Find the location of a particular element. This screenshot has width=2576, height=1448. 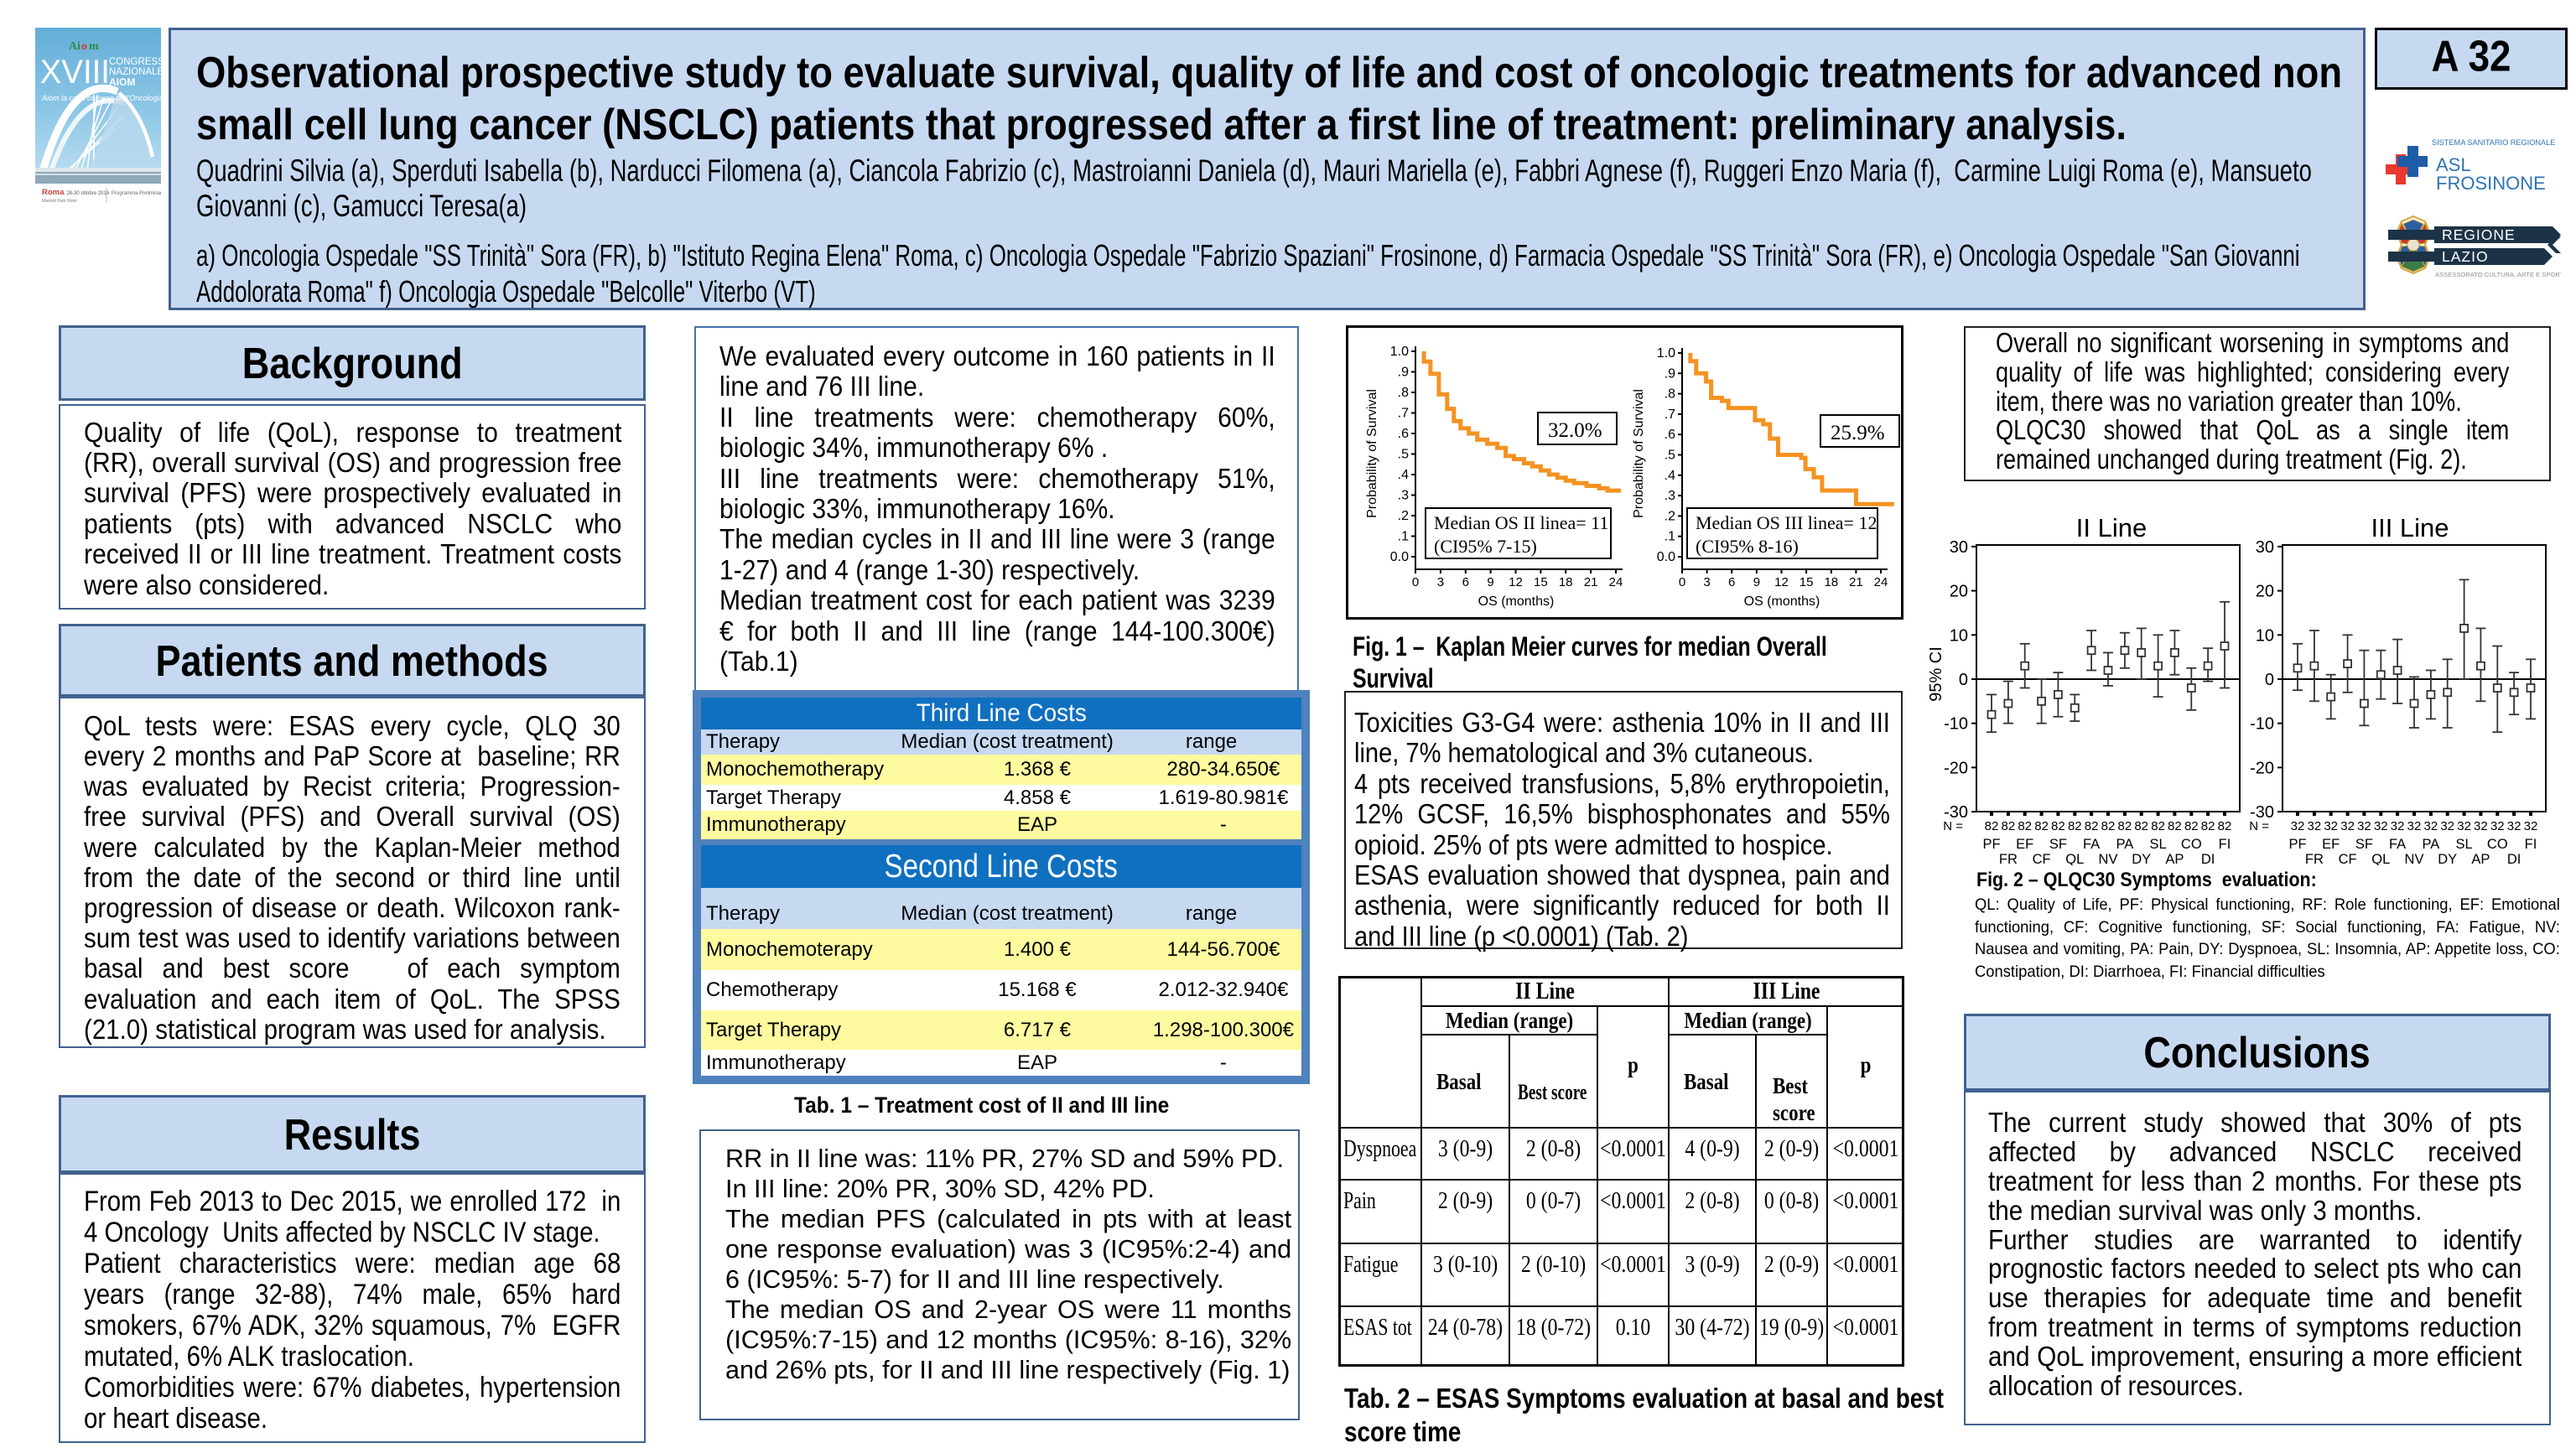

svg-text: 6 is located at coordinates (1465, 582).